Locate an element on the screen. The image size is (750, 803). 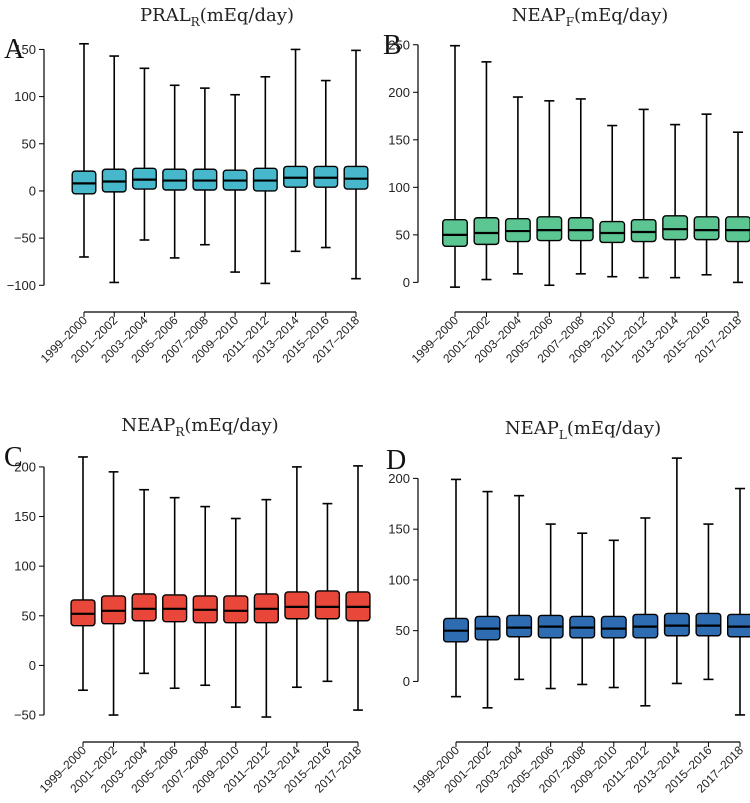
panel-title-d-sub: L is located at coordinates (563, 435).